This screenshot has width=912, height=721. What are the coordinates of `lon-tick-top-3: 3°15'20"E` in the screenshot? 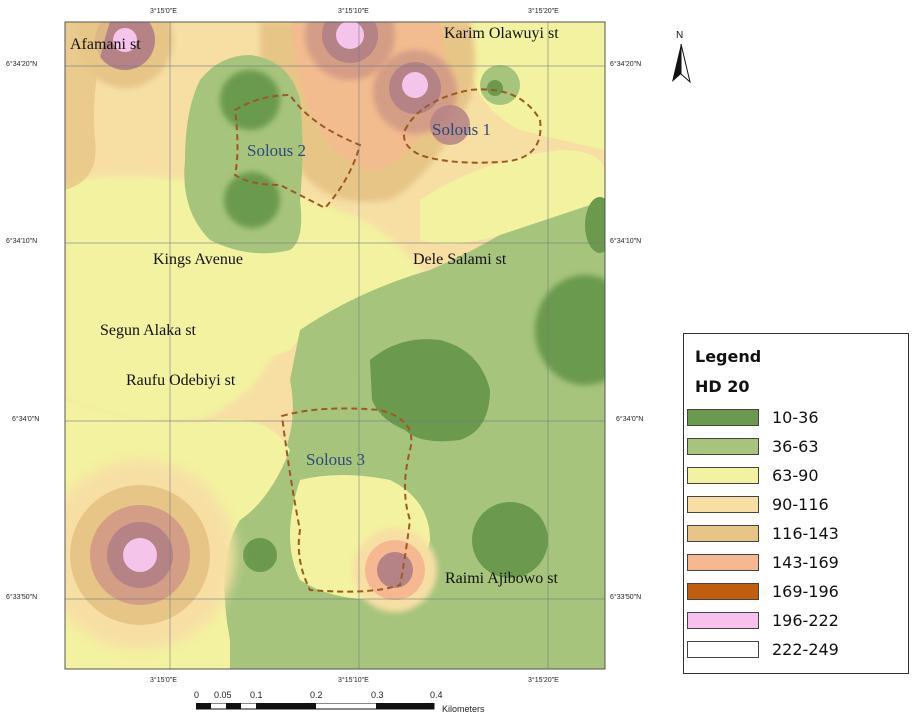 It's located at (543, 11).